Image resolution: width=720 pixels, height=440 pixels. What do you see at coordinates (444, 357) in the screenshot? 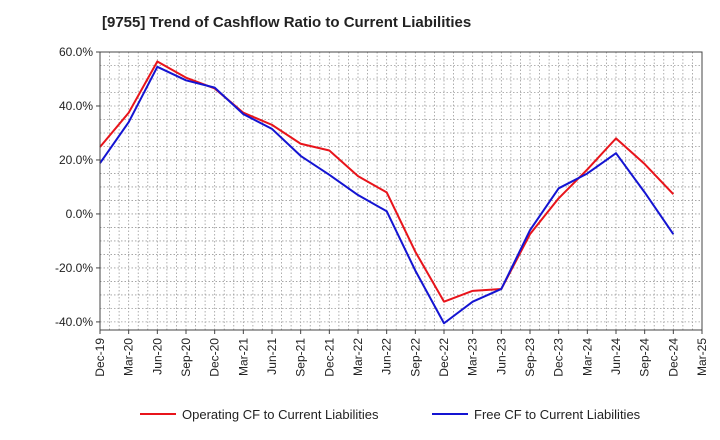
I see `x-tick-label: Dec-22` at bounding box center [444, 357].